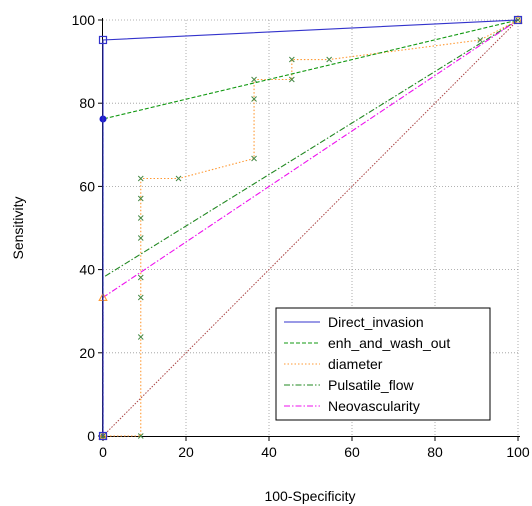 This screenshot has height=506, width=532. Describe the element at coordinates (376, 322) in the screenshot. I see `legend-label: Direct_invasion` at that location.